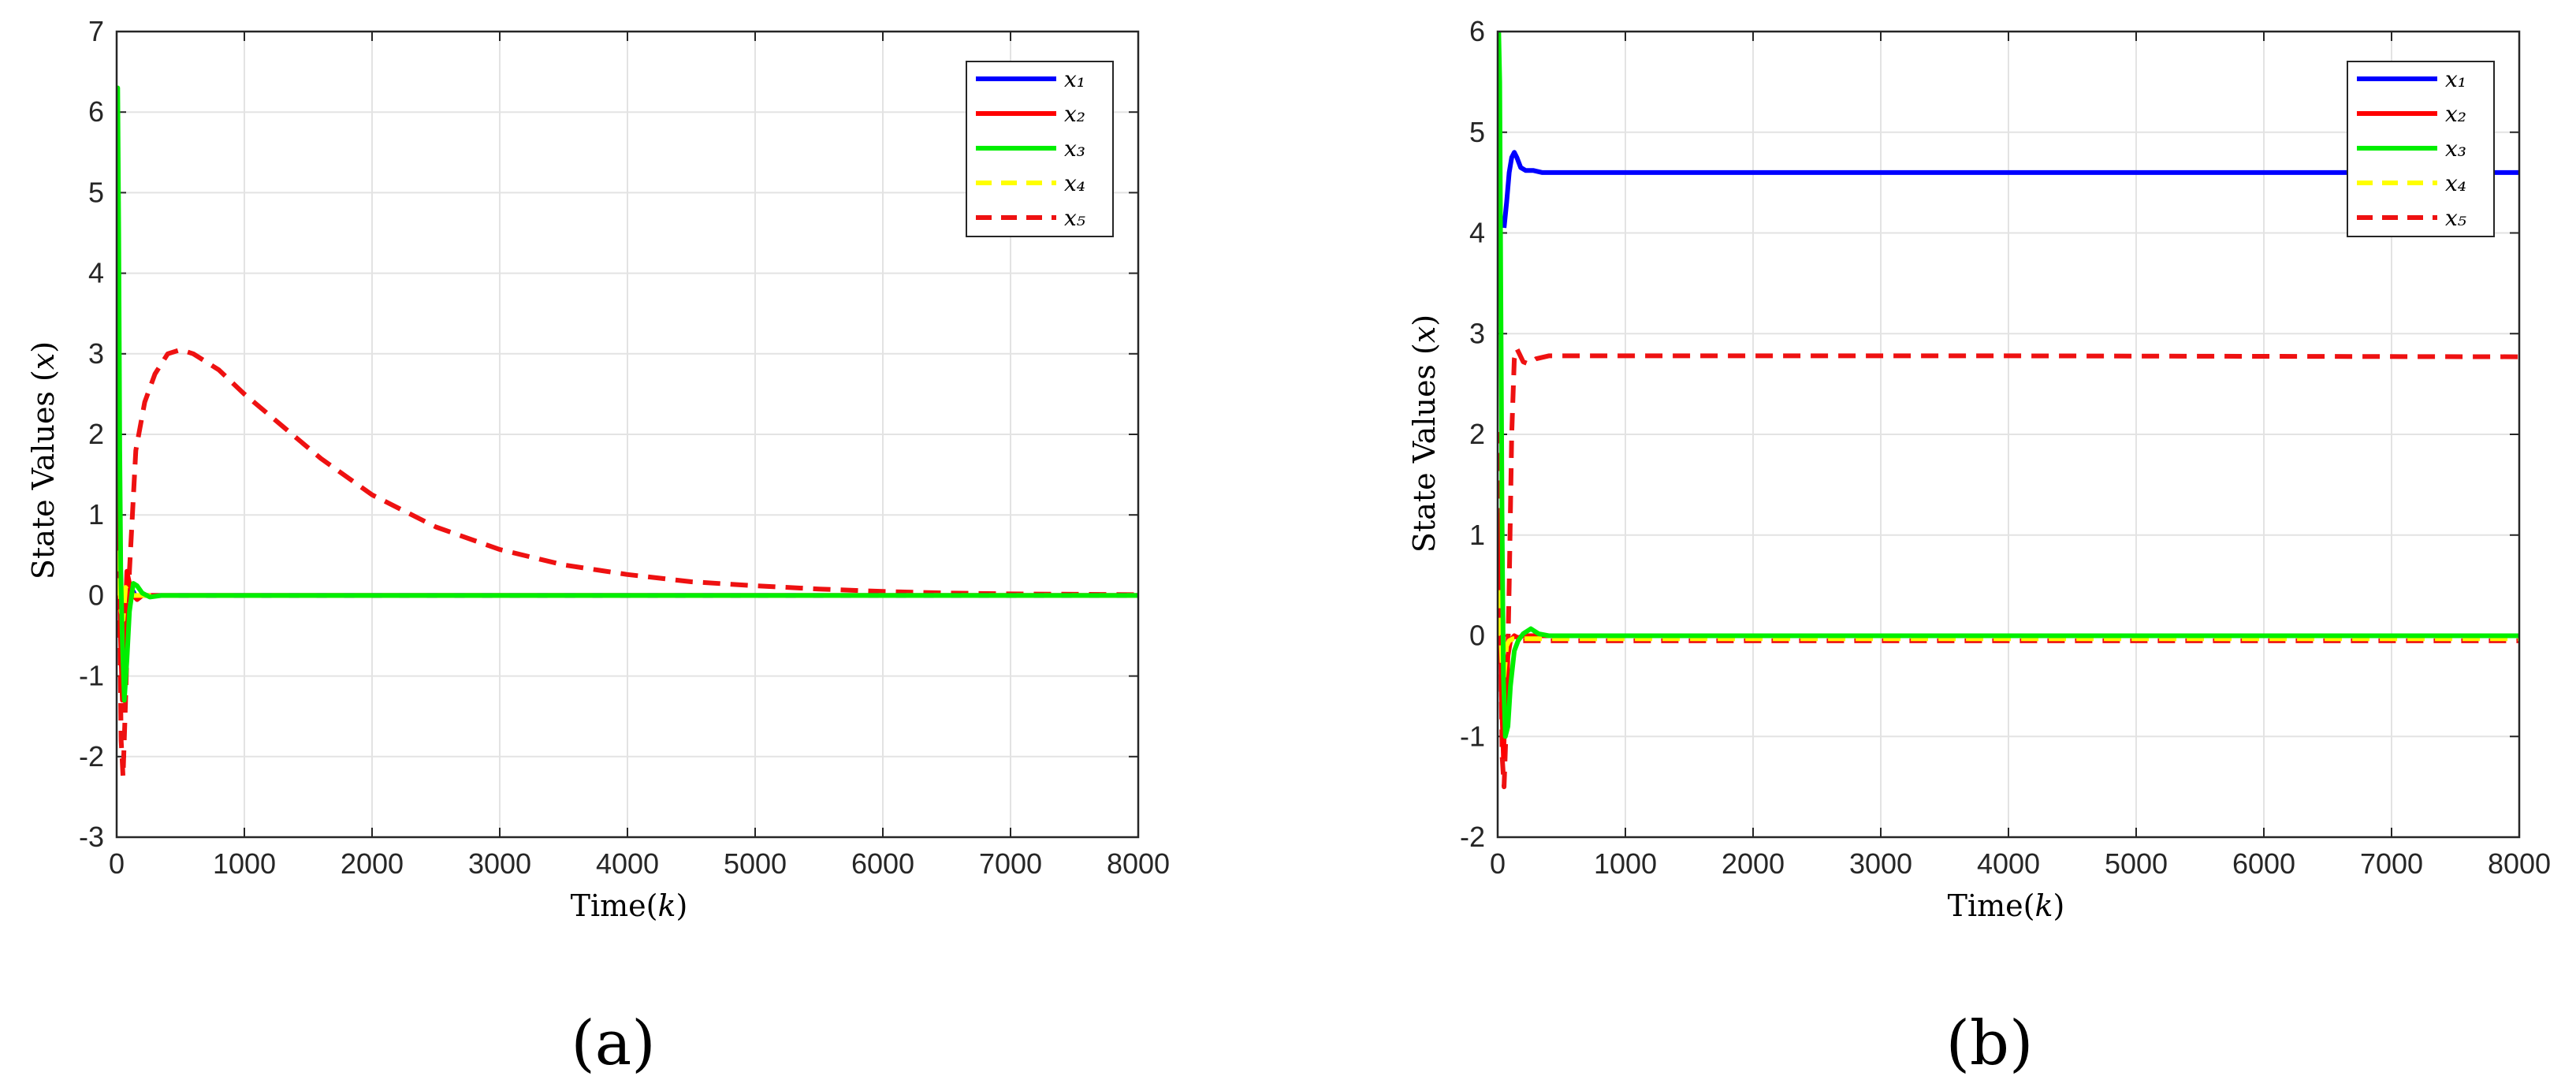 Image resolution: width=2576 pixels, height=1091 pixels. I want to click on series-line-x1, so click(2010, 189).